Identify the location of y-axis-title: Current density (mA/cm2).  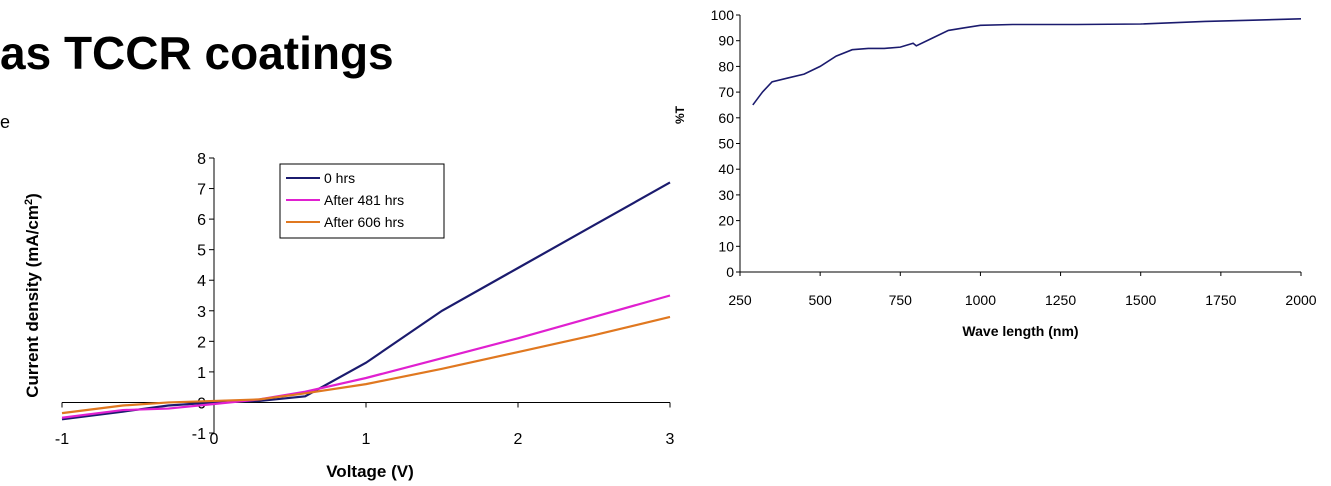
(32, 295).